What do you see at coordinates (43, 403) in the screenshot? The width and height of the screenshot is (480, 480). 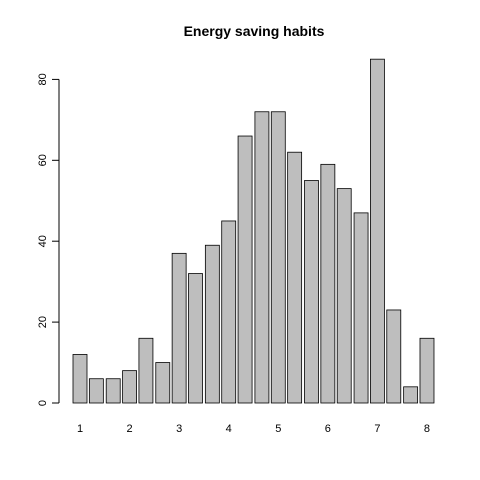 I see `y-tick-label: 0` at bounding box center [43, 403].